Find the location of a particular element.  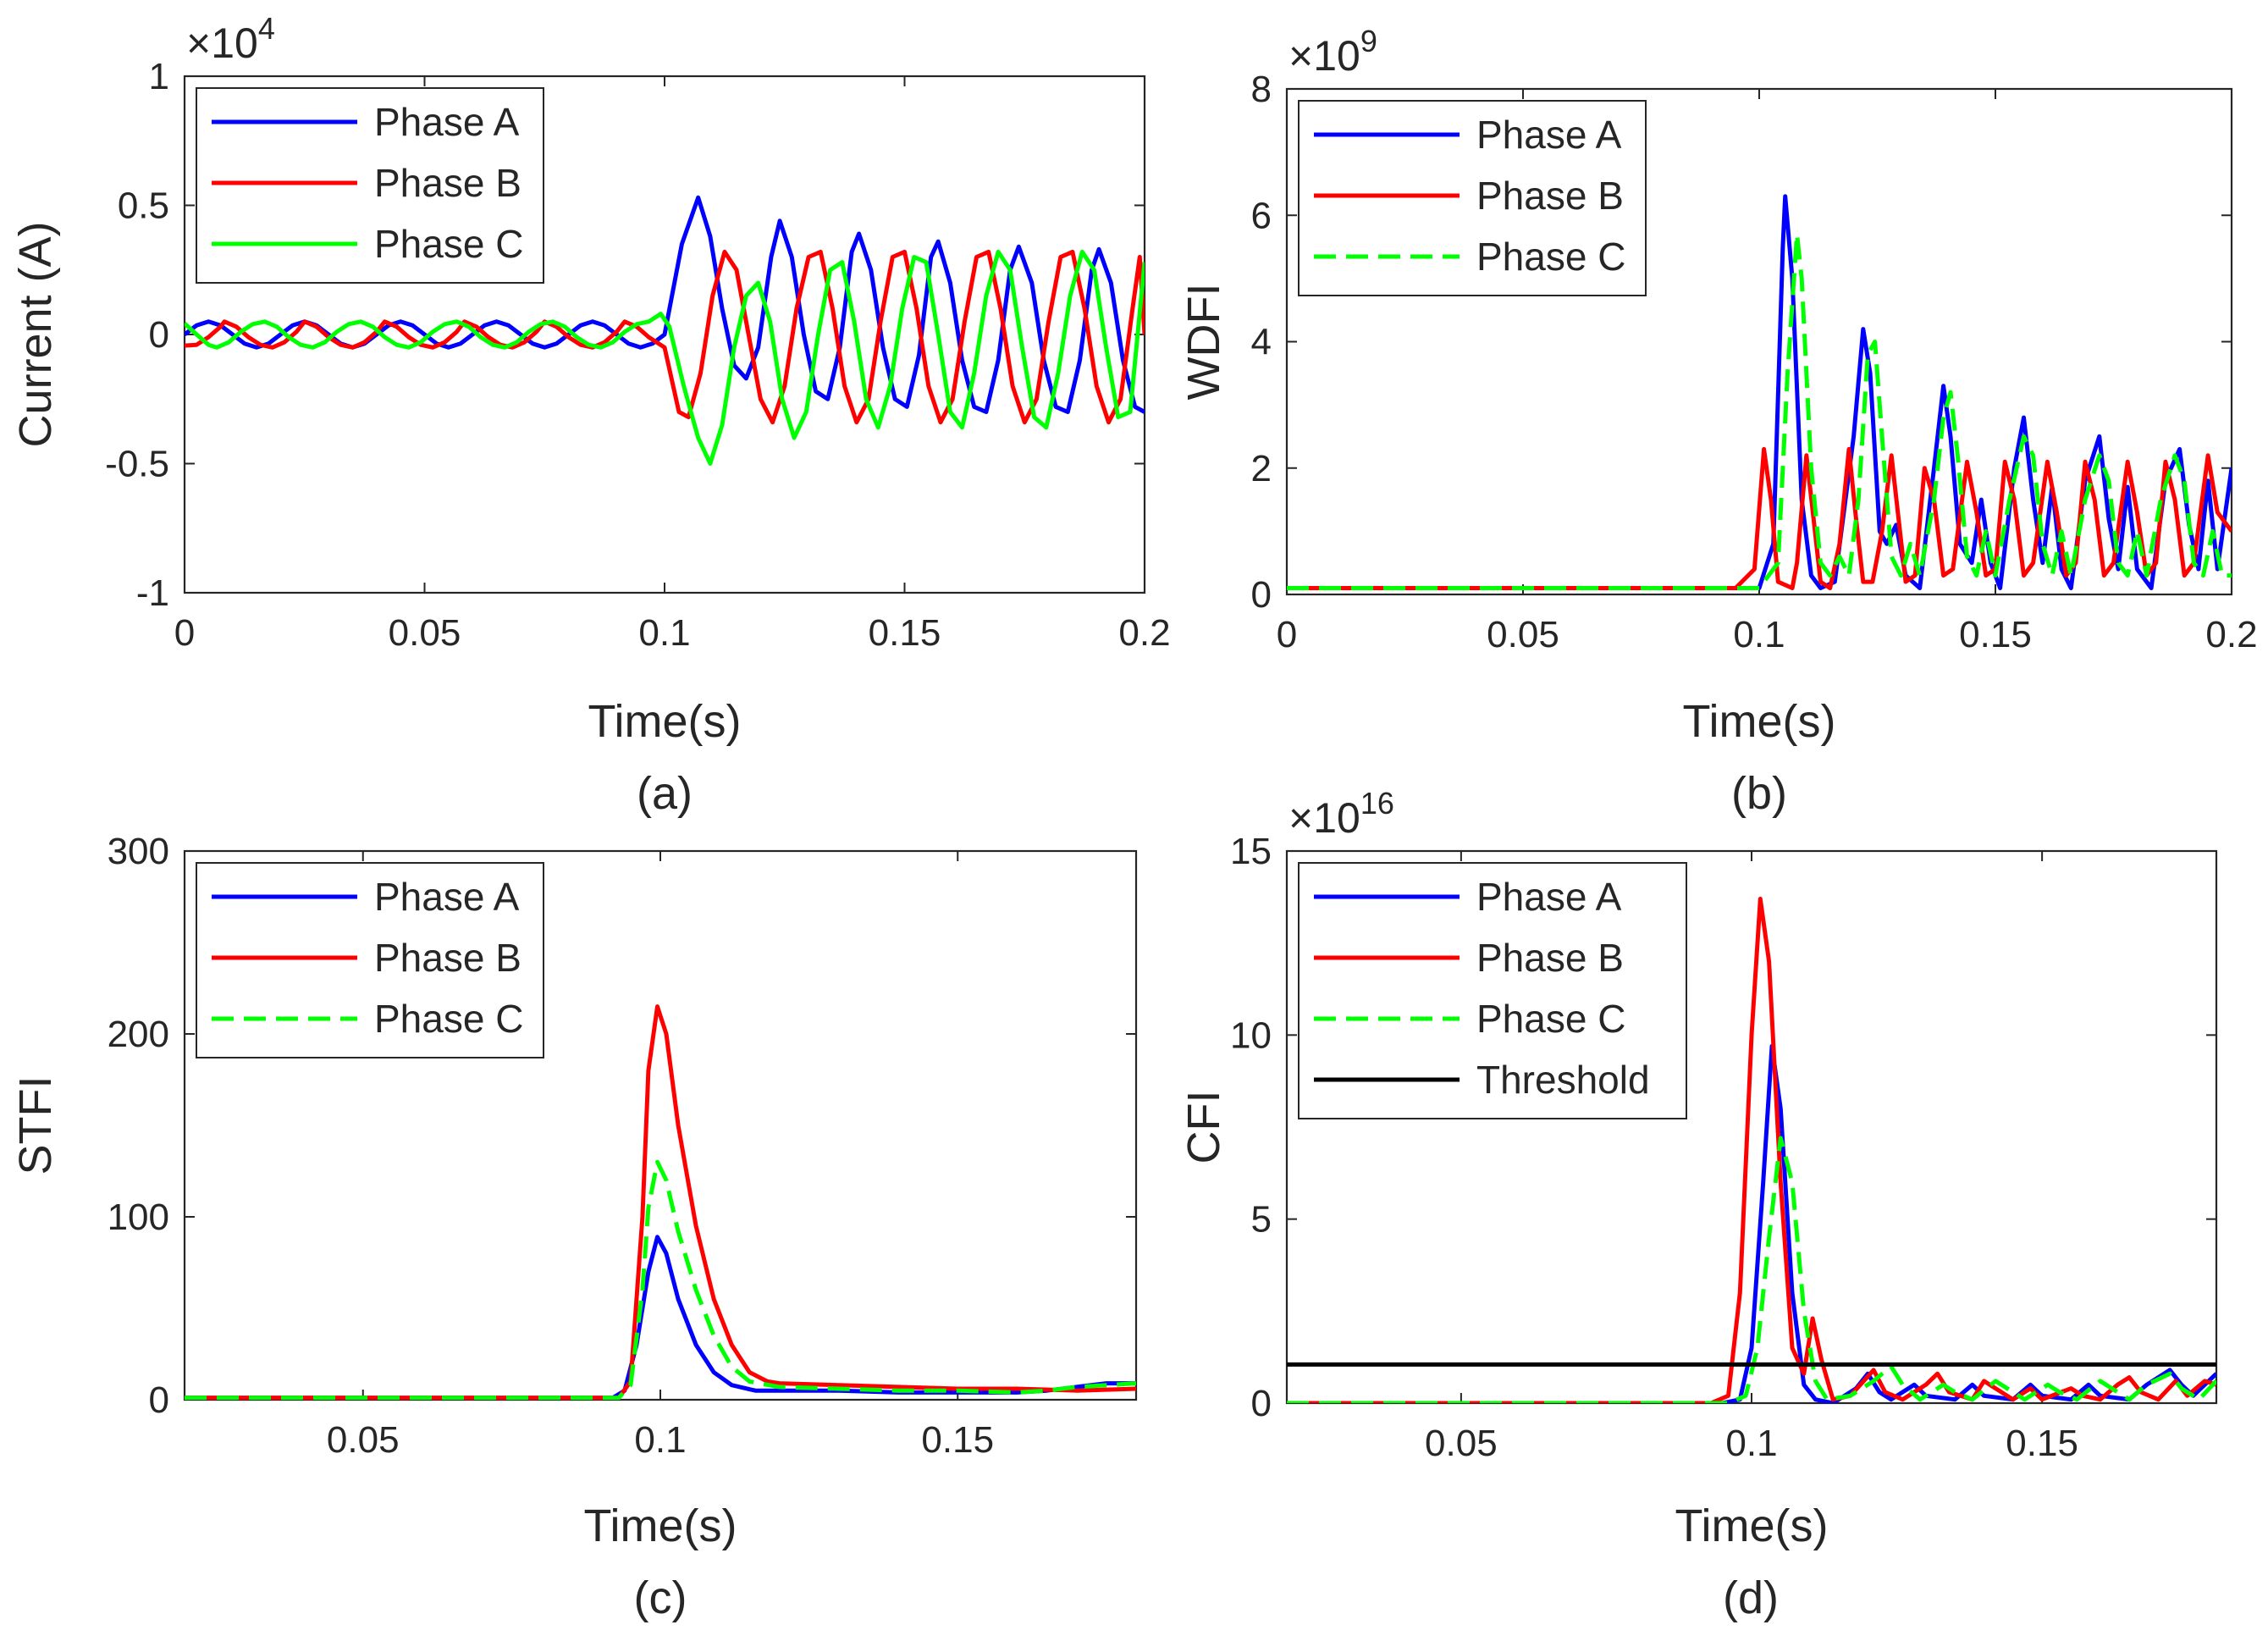

y-tick-label: 6 is located at coordinates (1261, 215).